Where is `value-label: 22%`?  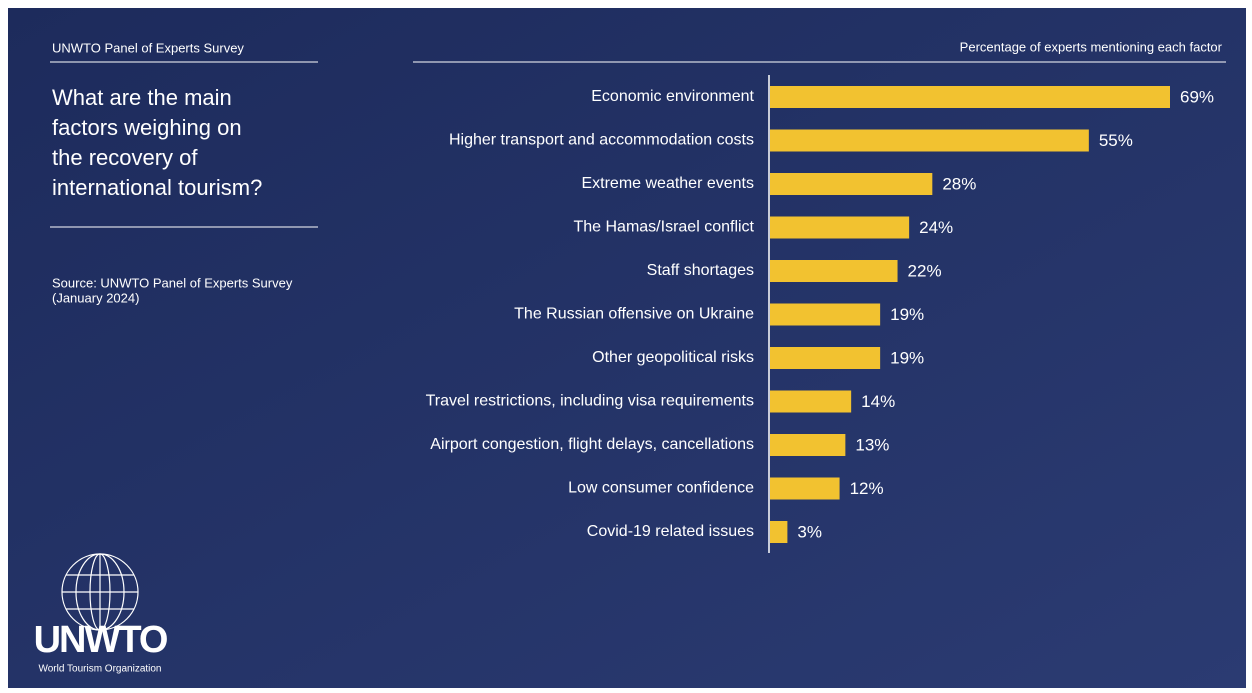
value-label: 22% is located at coordinates (925, 270).